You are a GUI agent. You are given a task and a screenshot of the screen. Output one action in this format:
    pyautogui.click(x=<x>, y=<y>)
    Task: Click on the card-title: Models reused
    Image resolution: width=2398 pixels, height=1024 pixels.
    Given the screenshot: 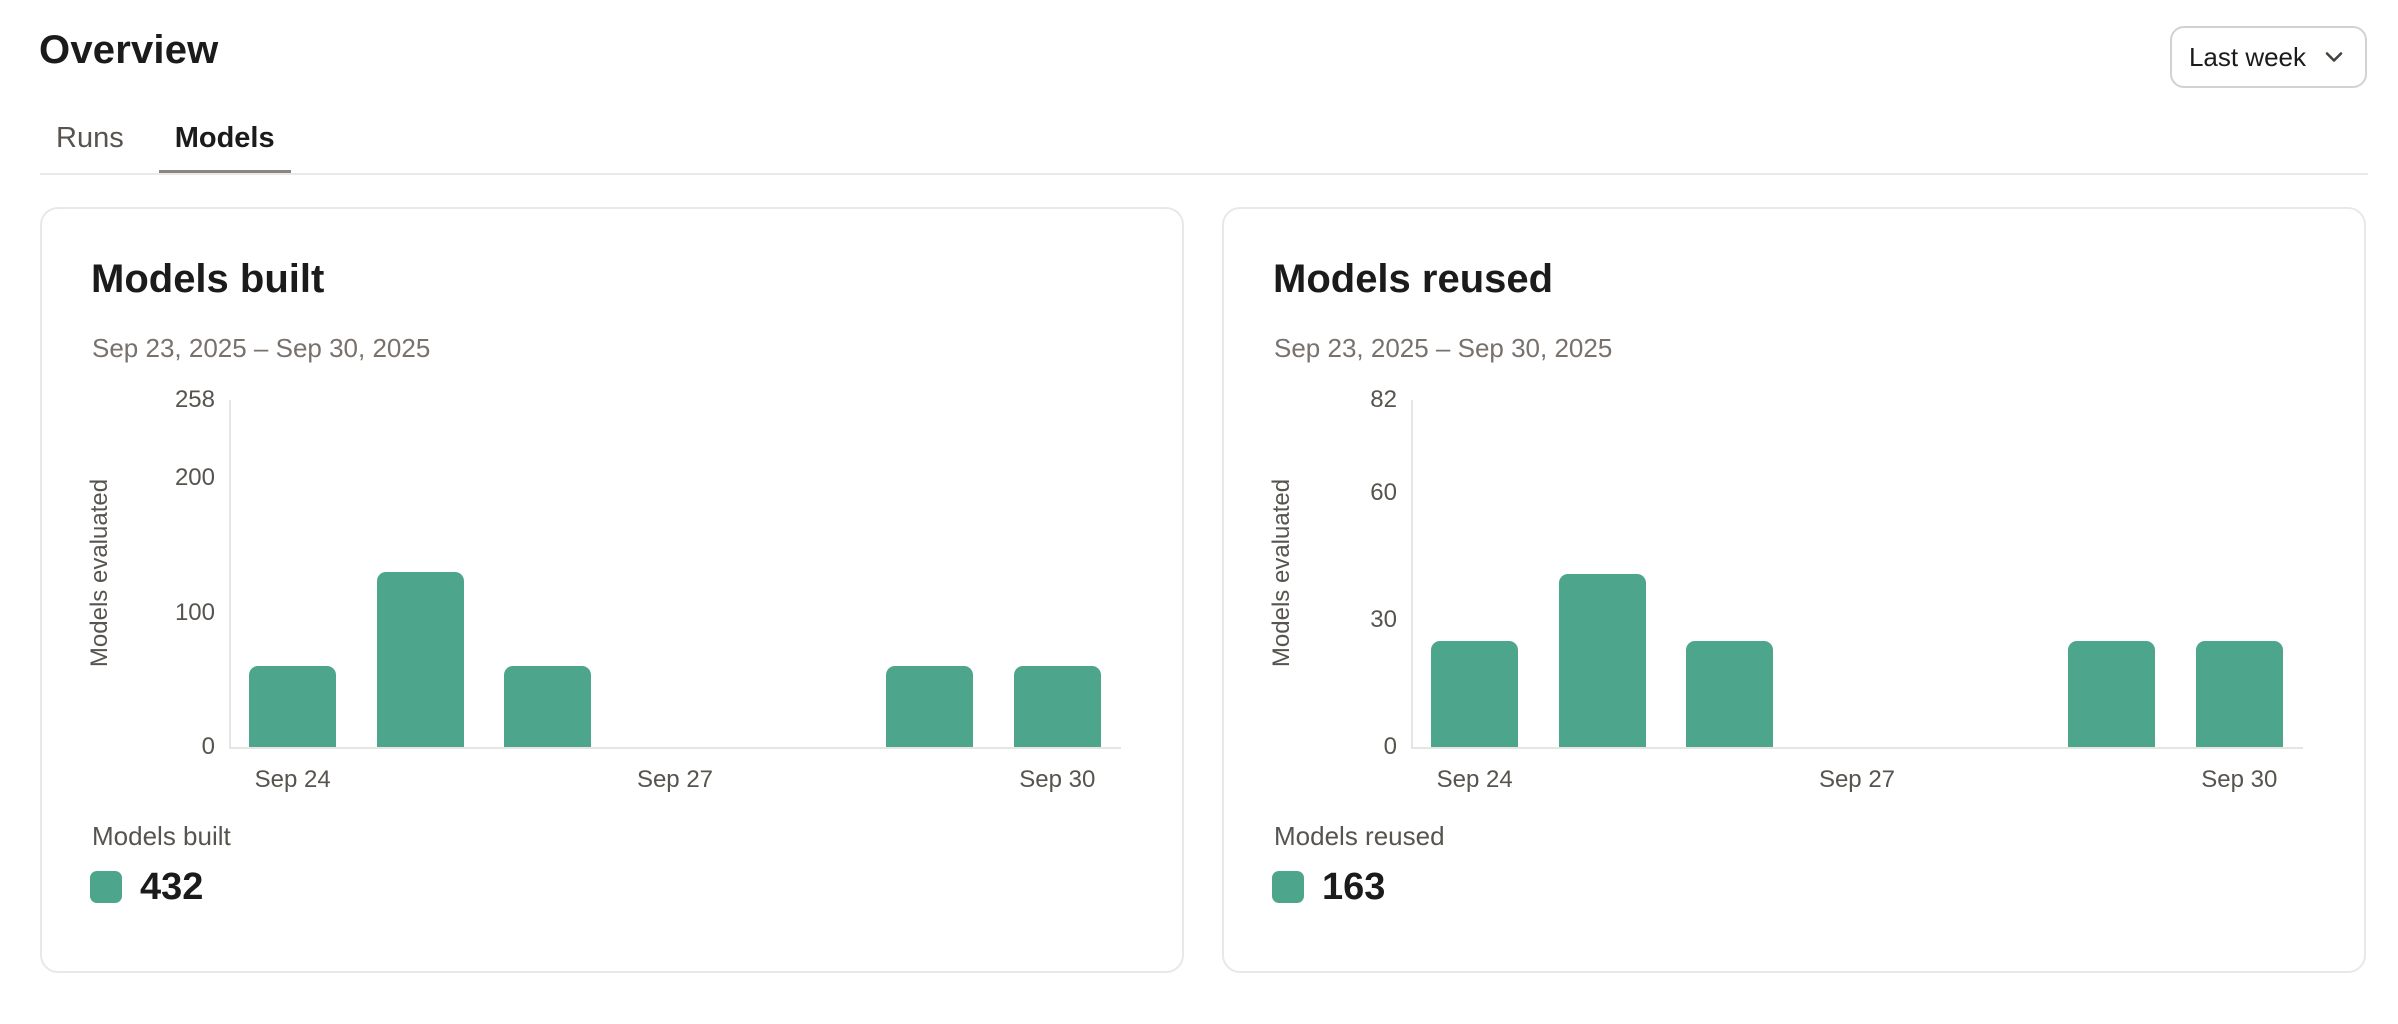 What is the action you would take?
    pyautogui.click(x=1413, y=279)
    